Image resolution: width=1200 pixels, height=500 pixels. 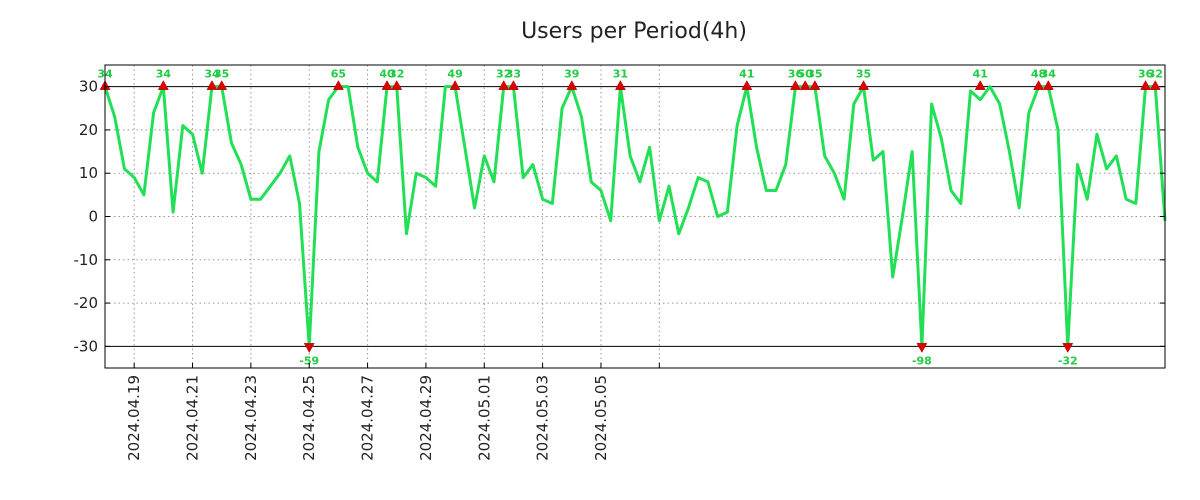 I want to click on overflow-value-label: 48, so click(x=1038, y=74).